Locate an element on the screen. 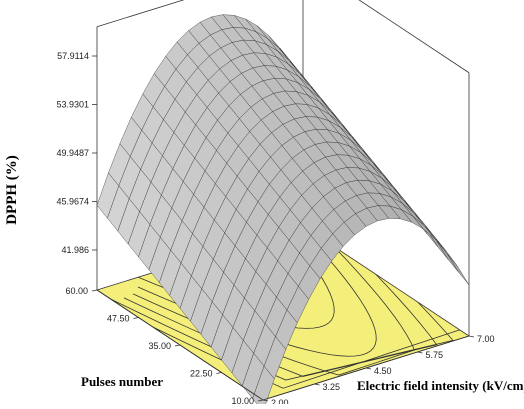  y-tick-label-2: 4.50 is located at coordinates (383, 371).